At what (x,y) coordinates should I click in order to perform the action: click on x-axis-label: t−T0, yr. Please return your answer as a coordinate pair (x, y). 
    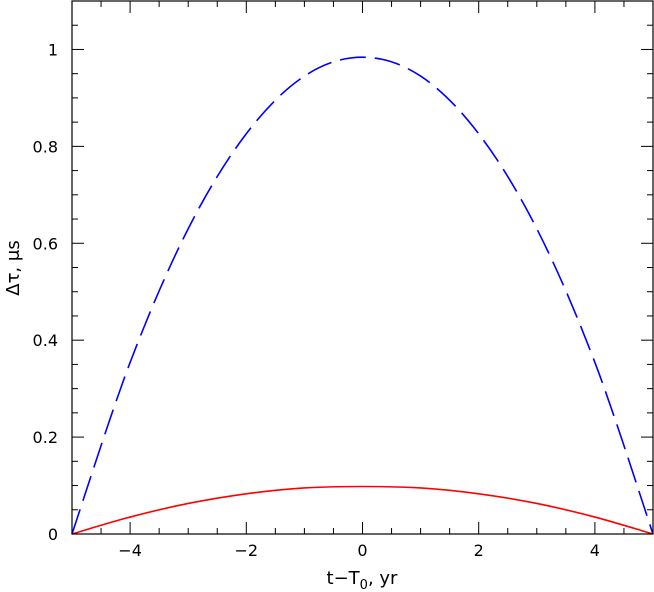
    Looking at the image, I should click on (363, 580).